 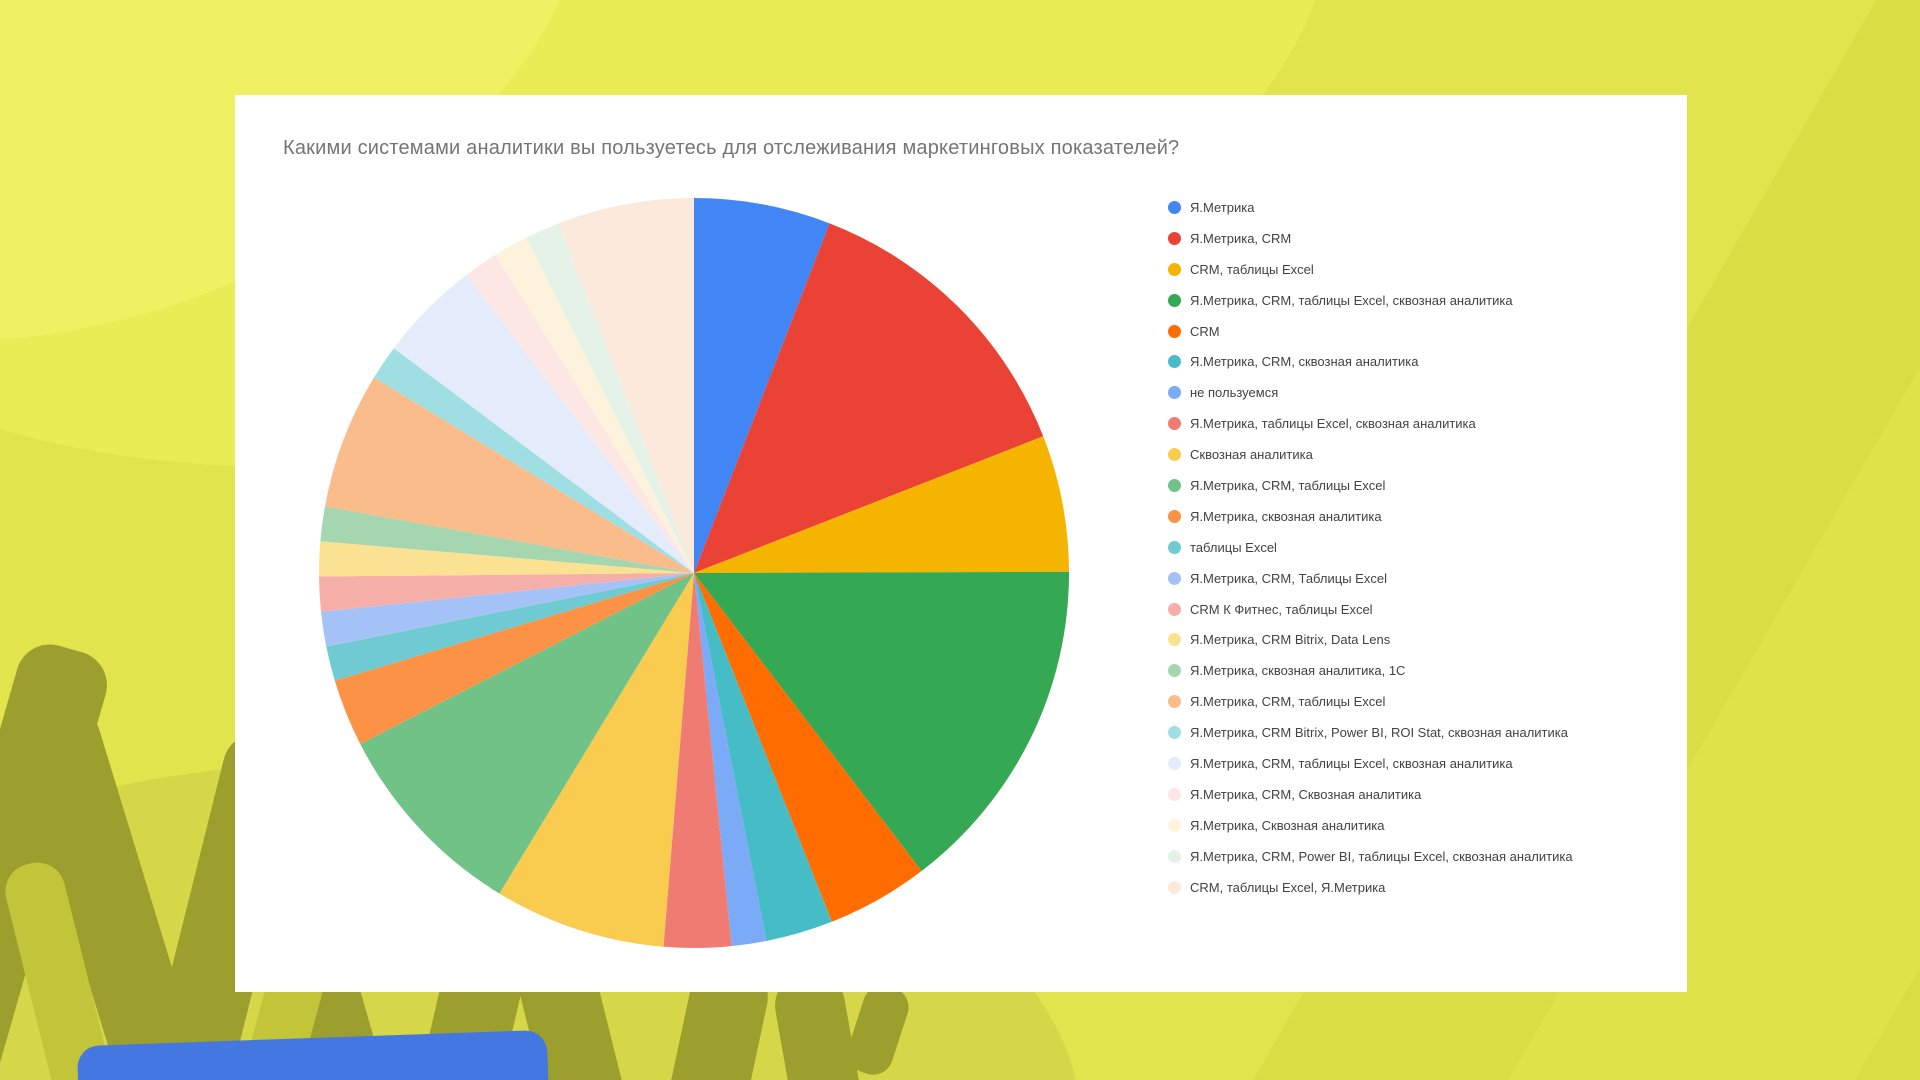 I want to click on legend-label: Я.Метрика, сквозная аналитика, so click(x=1286, y=516).